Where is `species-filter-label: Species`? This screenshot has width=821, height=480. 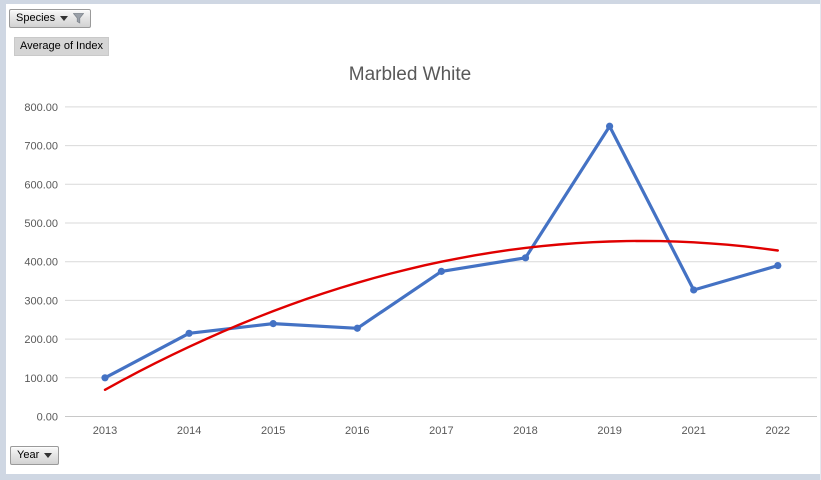 species-filter-label: Species is located at coordinates (36, 18).